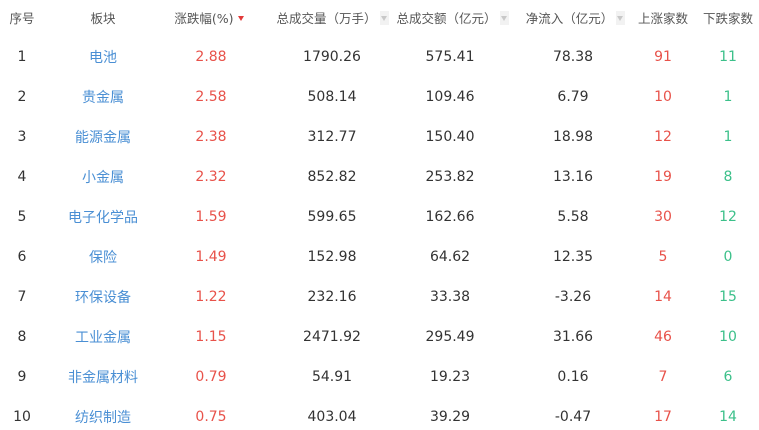 This screenshot has width=759, height=430. What do you see at coordinates (103, 178) in the screenshot?
I see `sector-link: 小金属` at bounding box center [103, 178].